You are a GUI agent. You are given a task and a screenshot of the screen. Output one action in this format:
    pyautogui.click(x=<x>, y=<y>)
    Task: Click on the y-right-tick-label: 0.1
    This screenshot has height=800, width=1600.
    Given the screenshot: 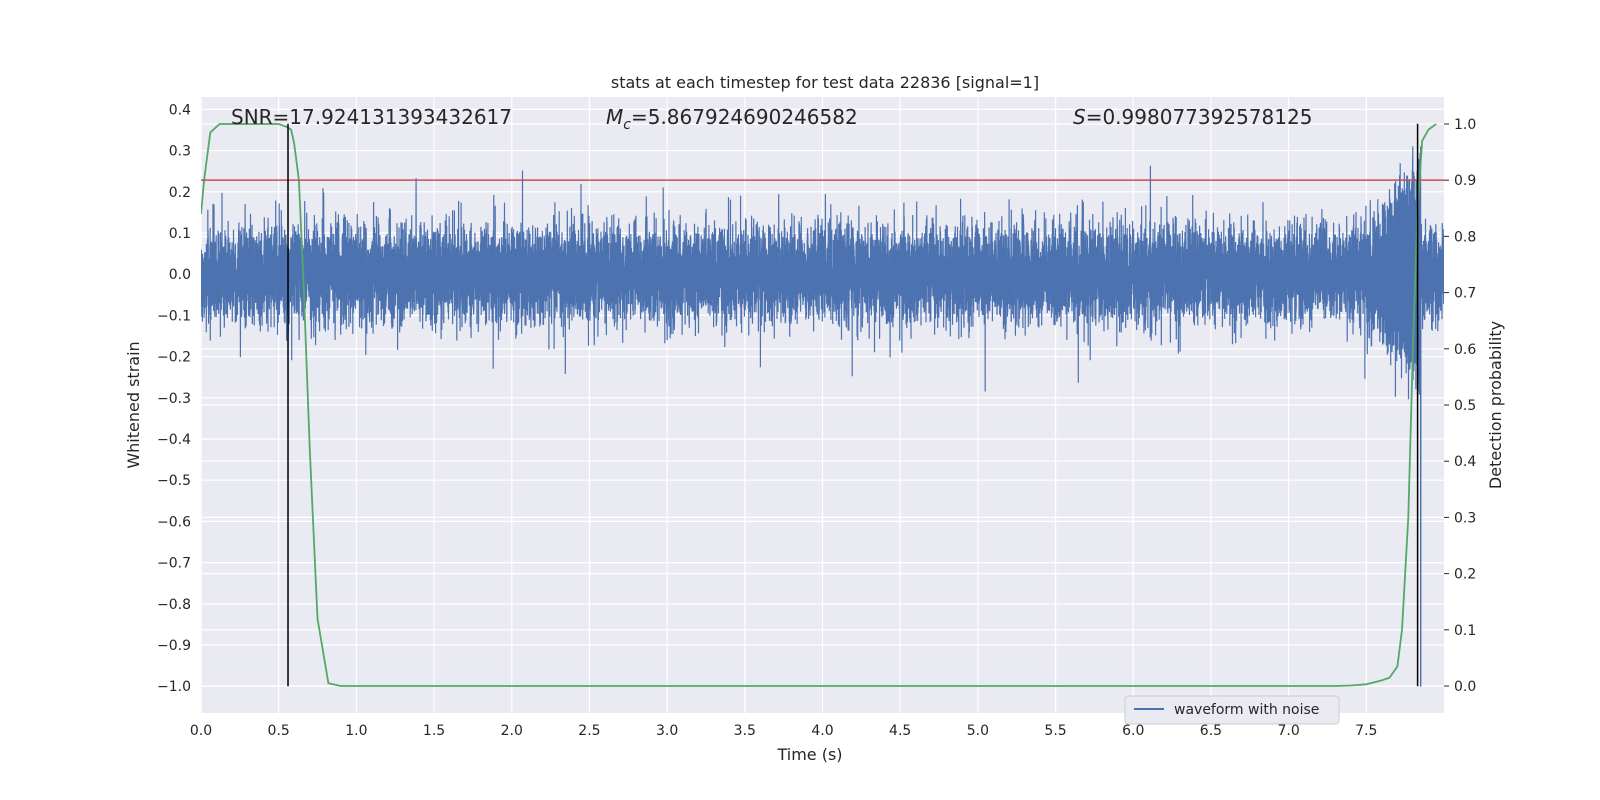 What is the action you would take?
    pyautogui.click(x=1465, y=631)
    